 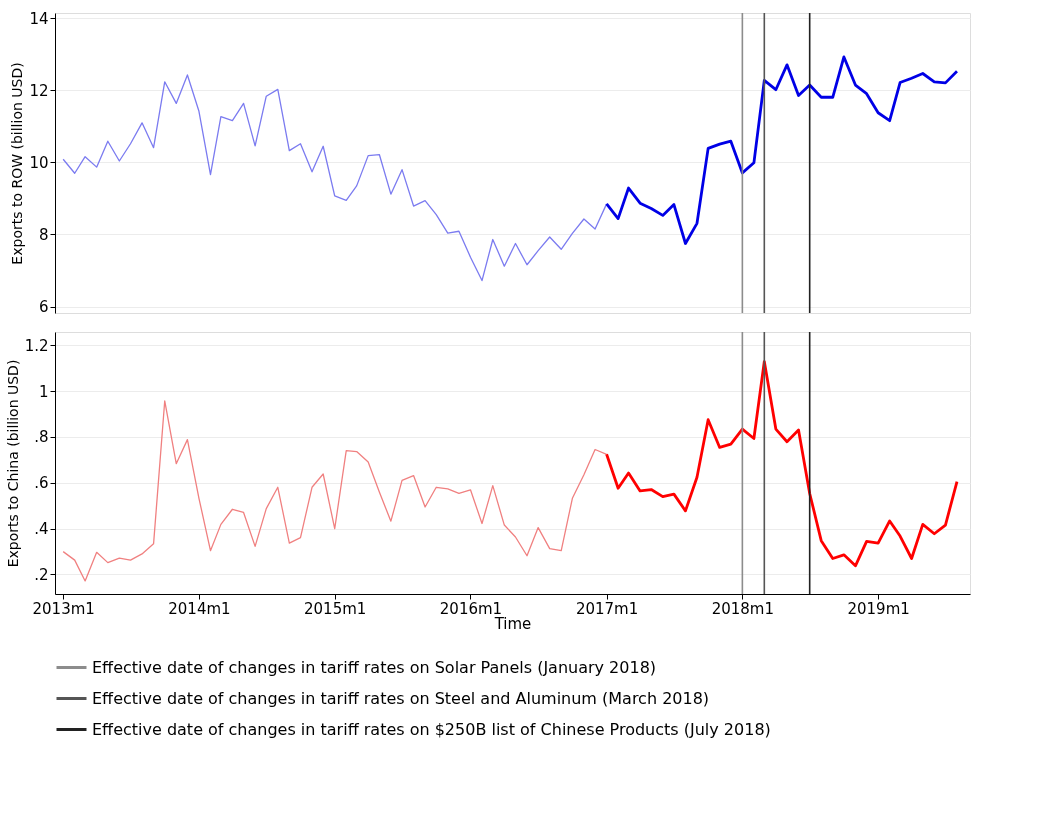 I want to click on y-tick-label: 1.2, so click(x=36, y=345).